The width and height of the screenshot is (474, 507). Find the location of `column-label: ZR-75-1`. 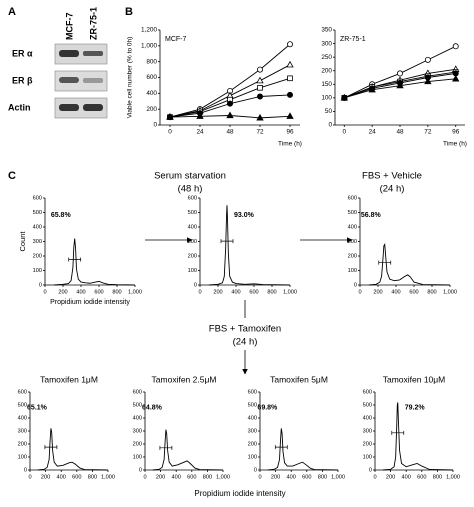

column-label: ZR-75-1 is located at coordinates (93, 23).